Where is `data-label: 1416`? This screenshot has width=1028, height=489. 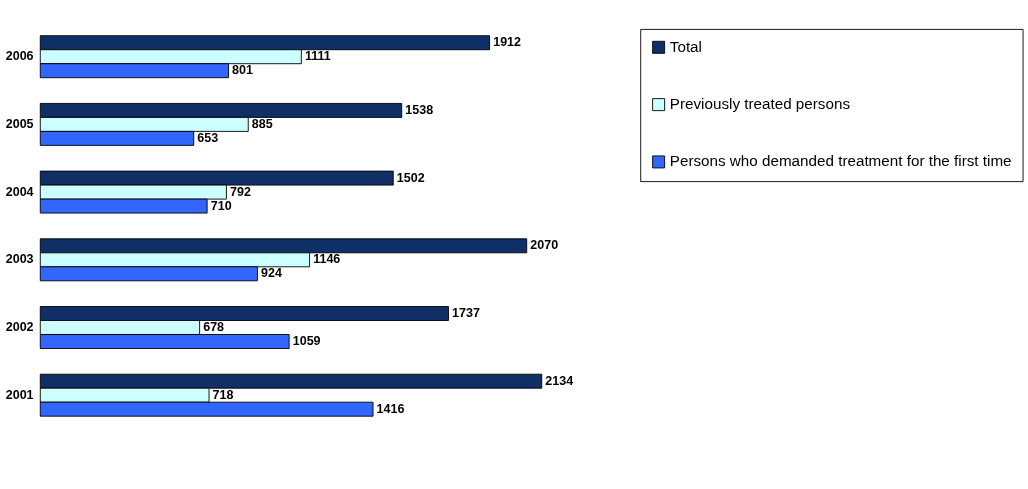
data-label: 1416 is located at coordinates (390, 408).